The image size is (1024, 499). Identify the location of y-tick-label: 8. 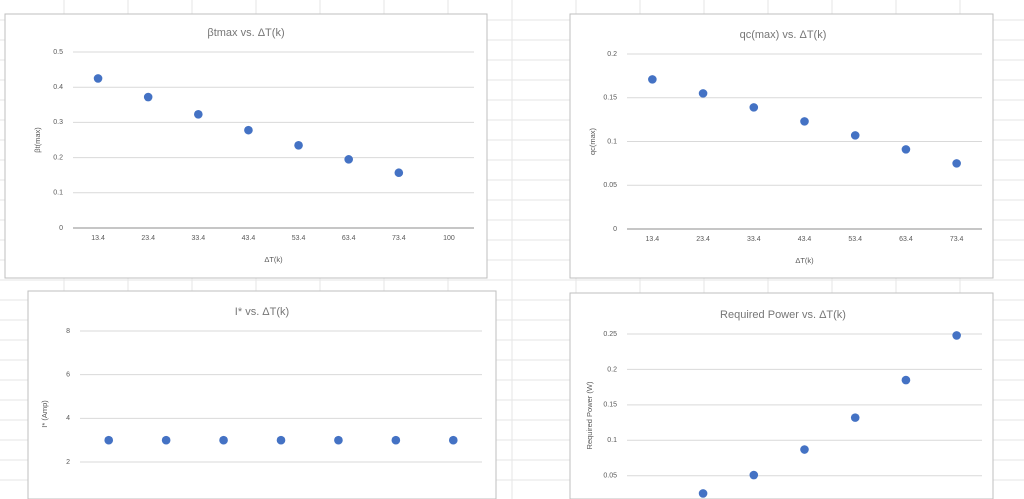
(68, 331).